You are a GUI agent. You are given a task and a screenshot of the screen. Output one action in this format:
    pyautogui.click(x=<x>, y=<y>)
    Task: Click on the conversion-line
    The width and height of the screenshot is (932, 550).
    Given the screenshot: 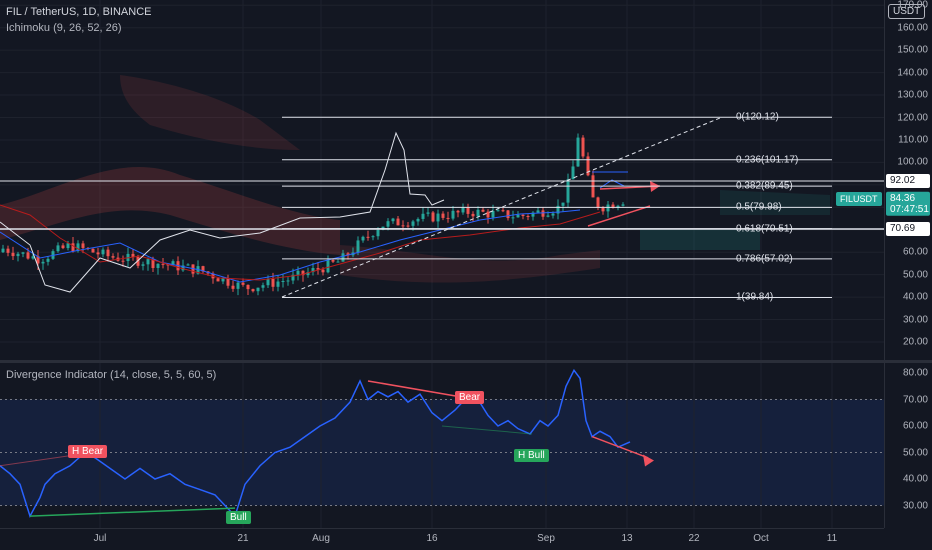 What is the action you would take?
    pyautogui.click(x=290, y=246)
    